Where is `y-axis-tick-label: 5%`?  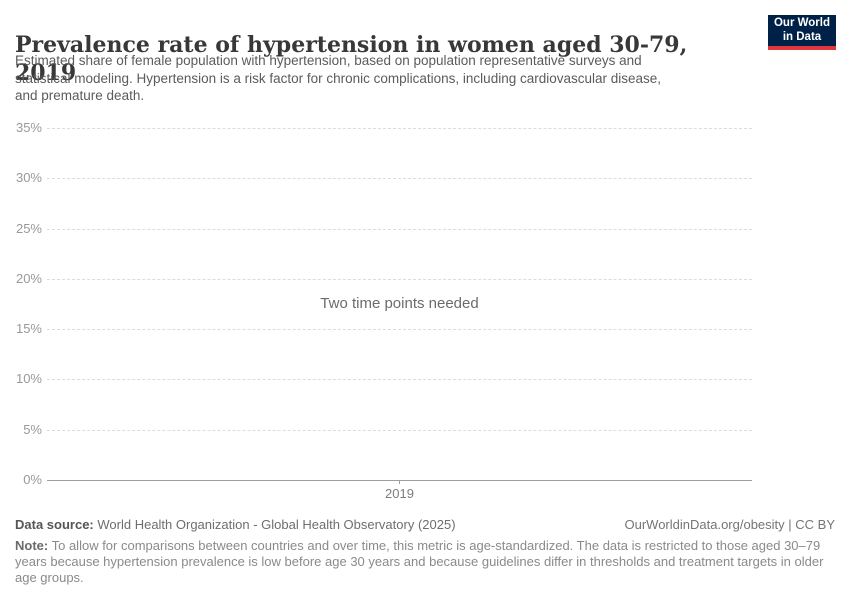
y-axis-tick-label: 5% is located at coordinates (32, 429).